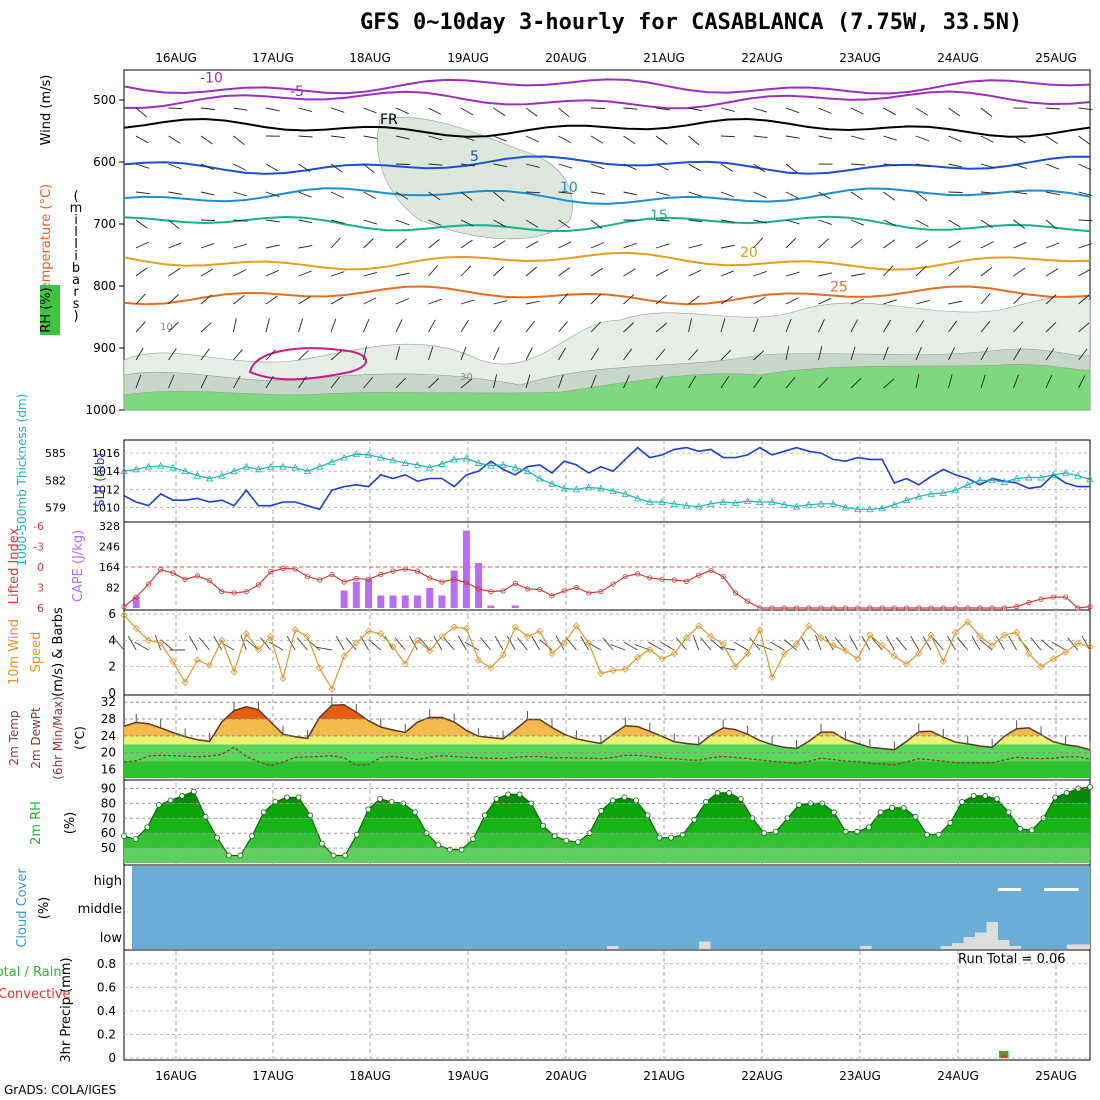 This screenshot has width=1100, height=1100. What do you see at coordinates (40, 567) in the screenshot?
I see `li-tick-label: 0` at bounding box center [40, 567].